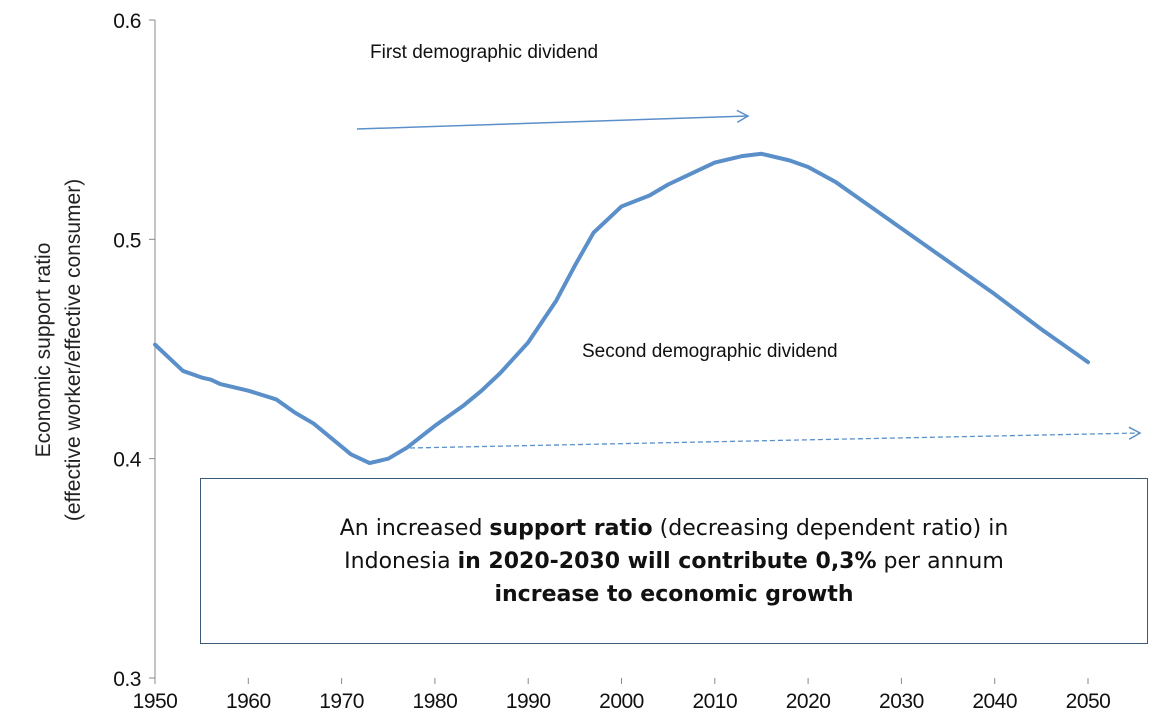 This screenshot has width=1153, height=728. Describe the element at coordinates (401, 561) in the screenshot. I see `callout-text: Indonesia` at that location.